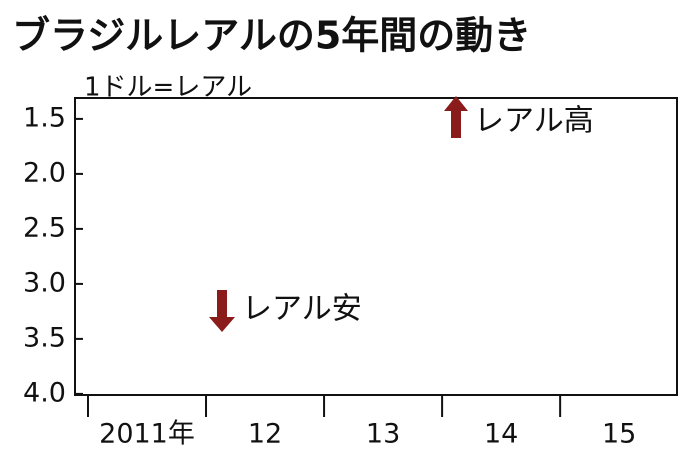 This screenshot has width=680, height=462. What do you see at coordinates (44, 337) in the screenshot?
I see `y-tick-label: 3.5` at bounding box center [44, 337].